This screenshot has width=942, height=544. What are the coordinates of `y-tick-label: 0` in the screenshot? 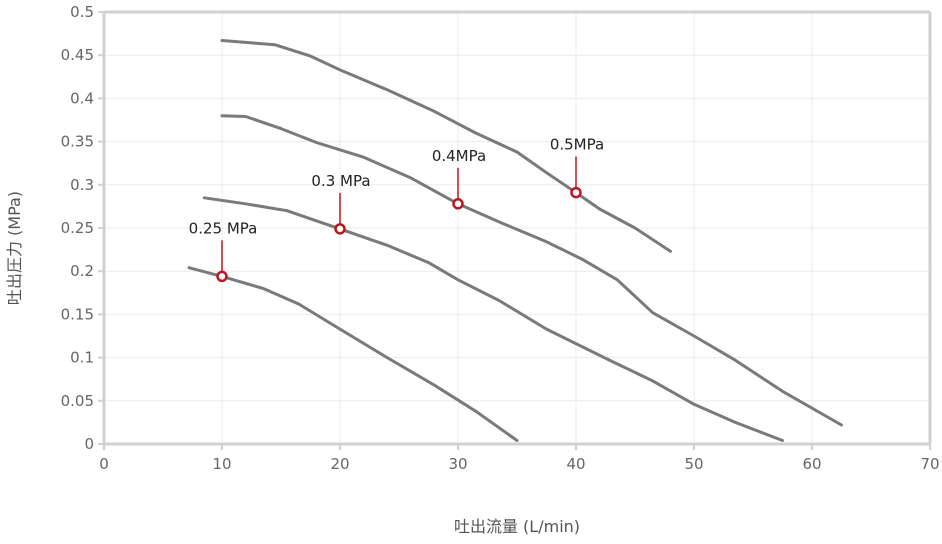 It's located at (89, 444).